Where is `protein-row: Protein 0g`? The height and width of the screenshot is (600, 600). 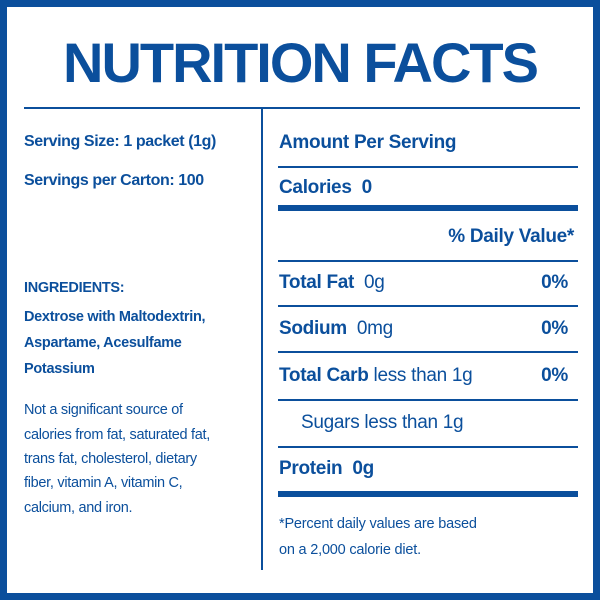 protein-row: Protein 0g is located at coordinates (326, 469).